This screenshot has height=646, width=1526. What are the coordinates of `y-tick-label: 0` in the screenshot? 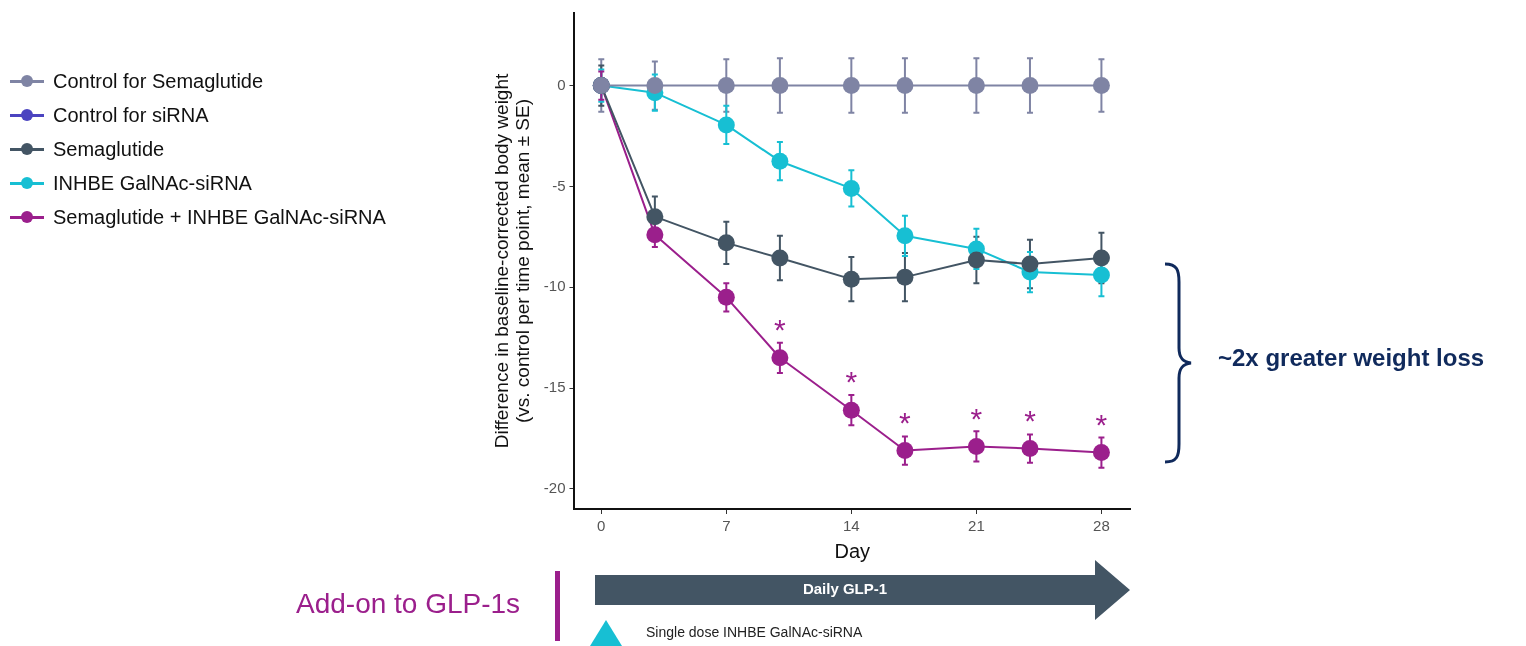 It's located at (561, 84).